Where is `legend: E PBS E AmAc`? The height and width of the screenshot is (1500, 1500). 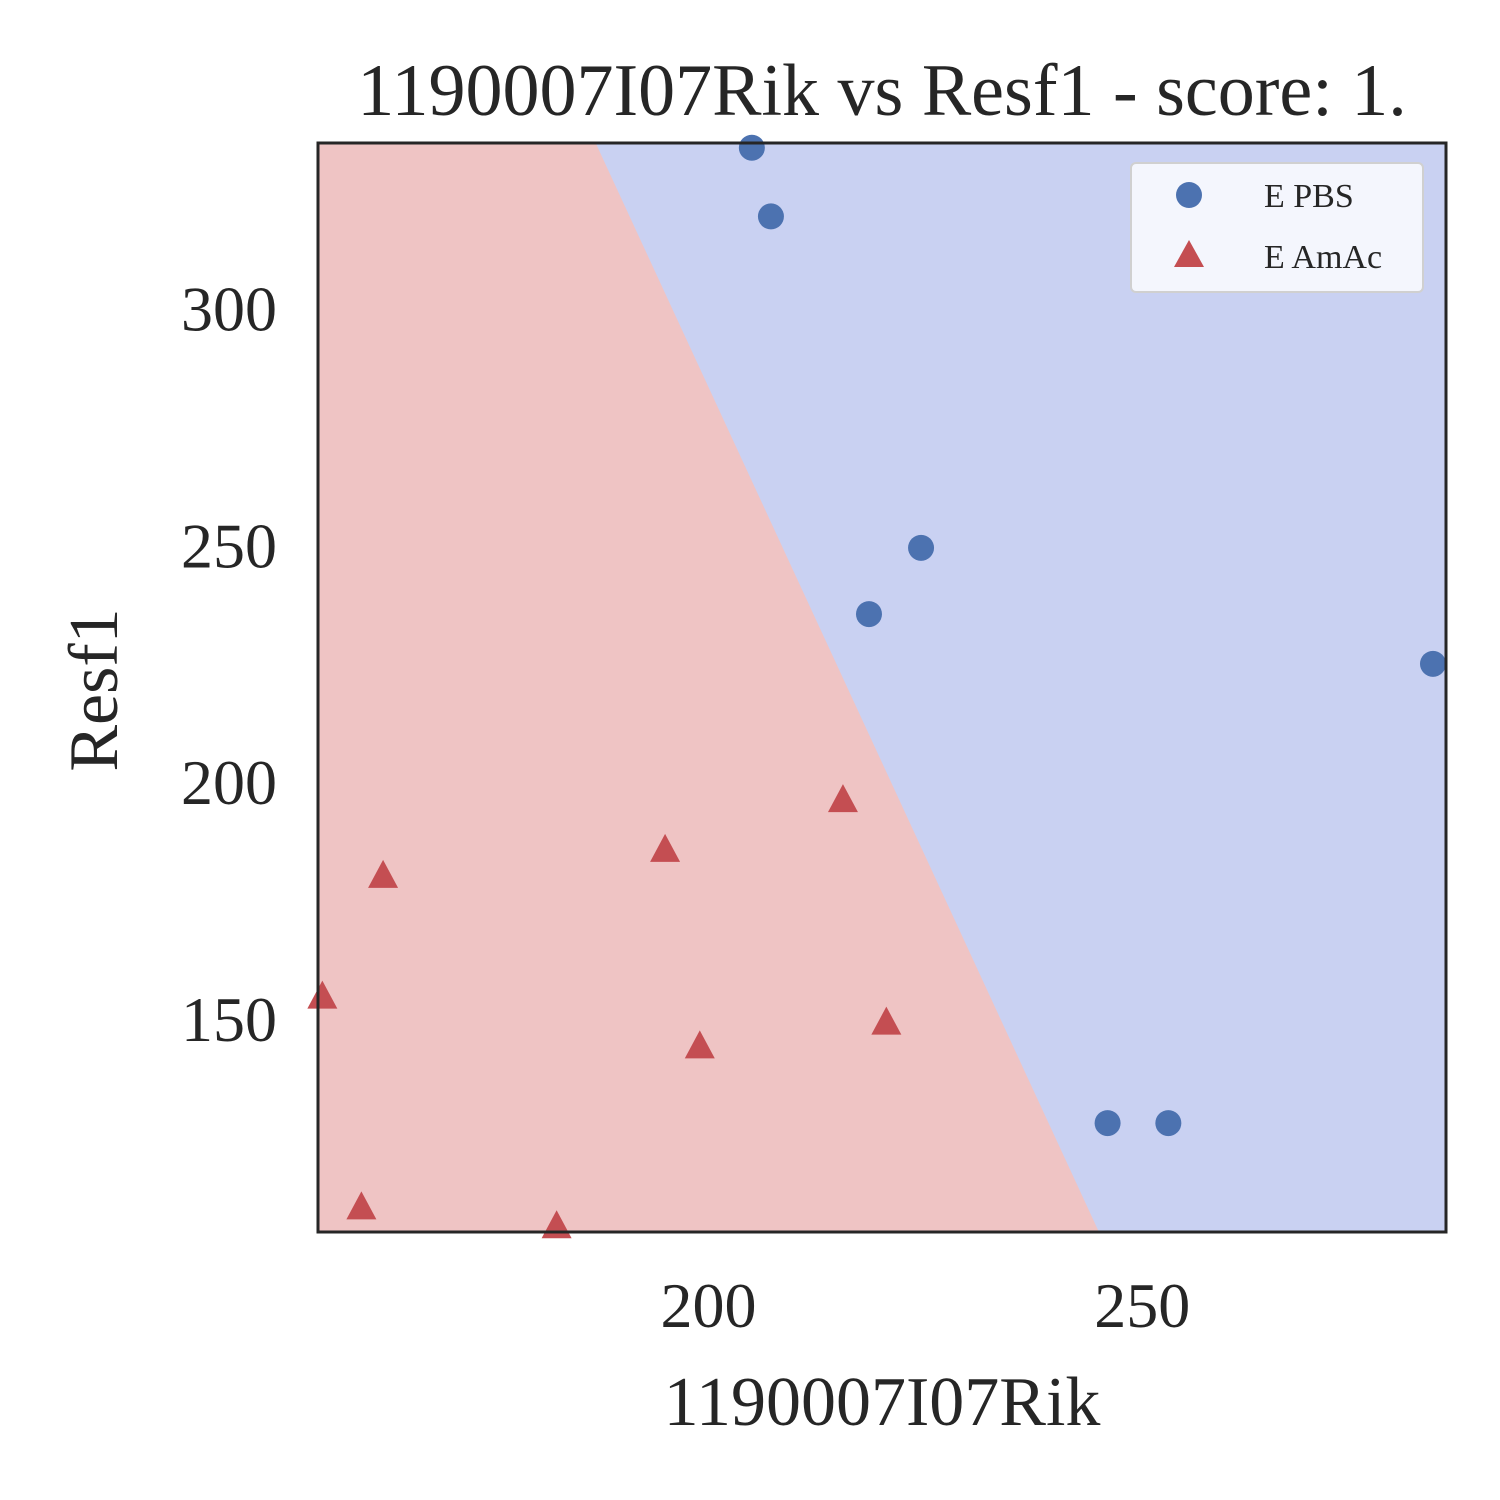 legend: E PBS E AmAc is located at coordinates (1277, 227).